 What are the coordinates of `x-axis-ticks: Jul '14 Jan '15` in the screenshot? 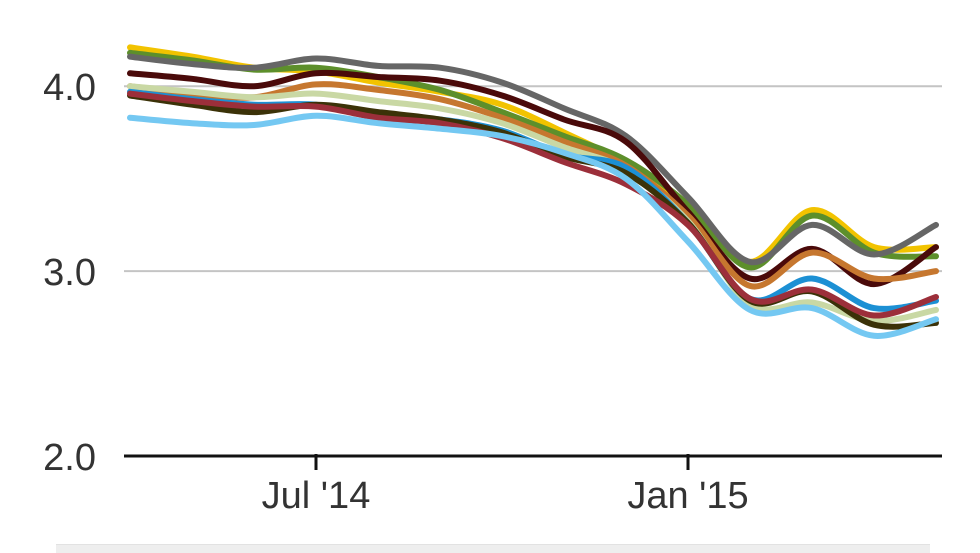 It's located at (505, 485).